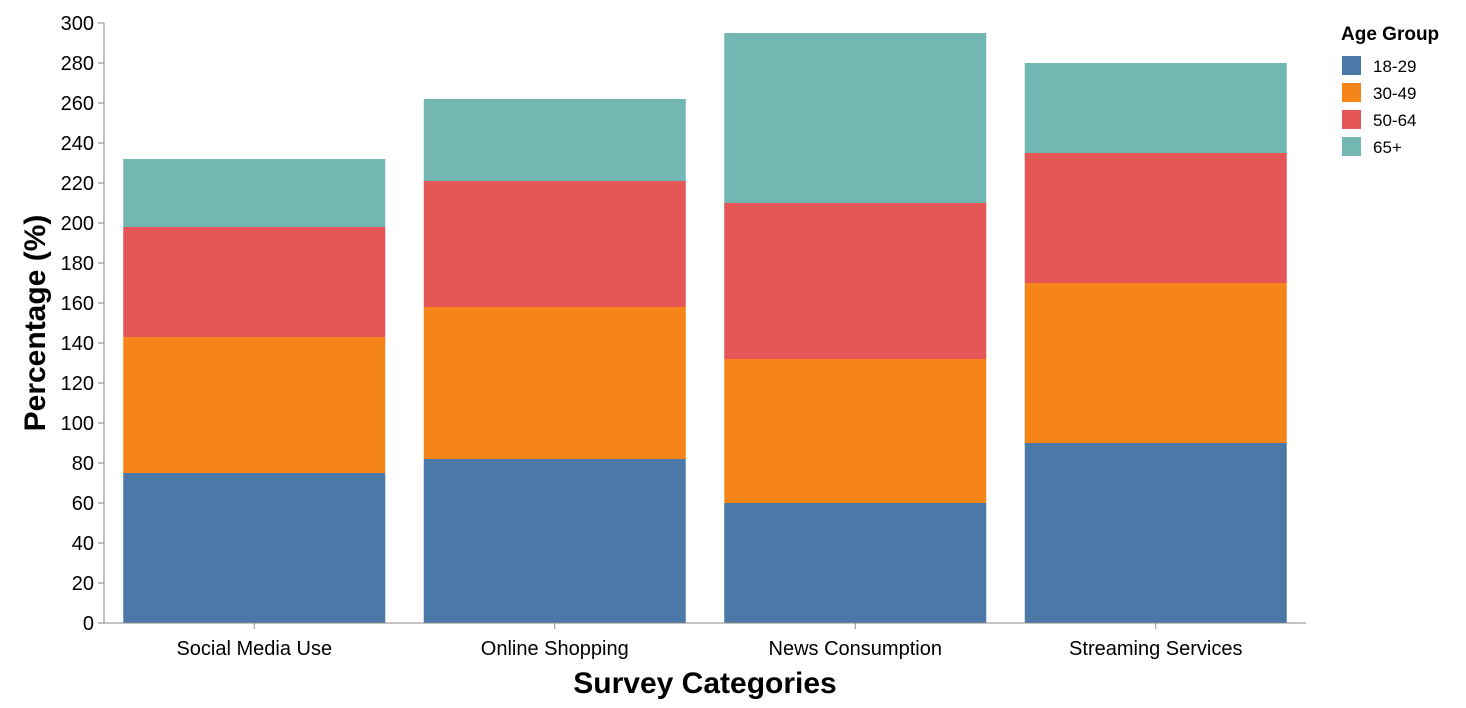  Describe the element at coordinates (254, 405) in the screenshot. I see `bar-30-49-social-media-use` at that location.